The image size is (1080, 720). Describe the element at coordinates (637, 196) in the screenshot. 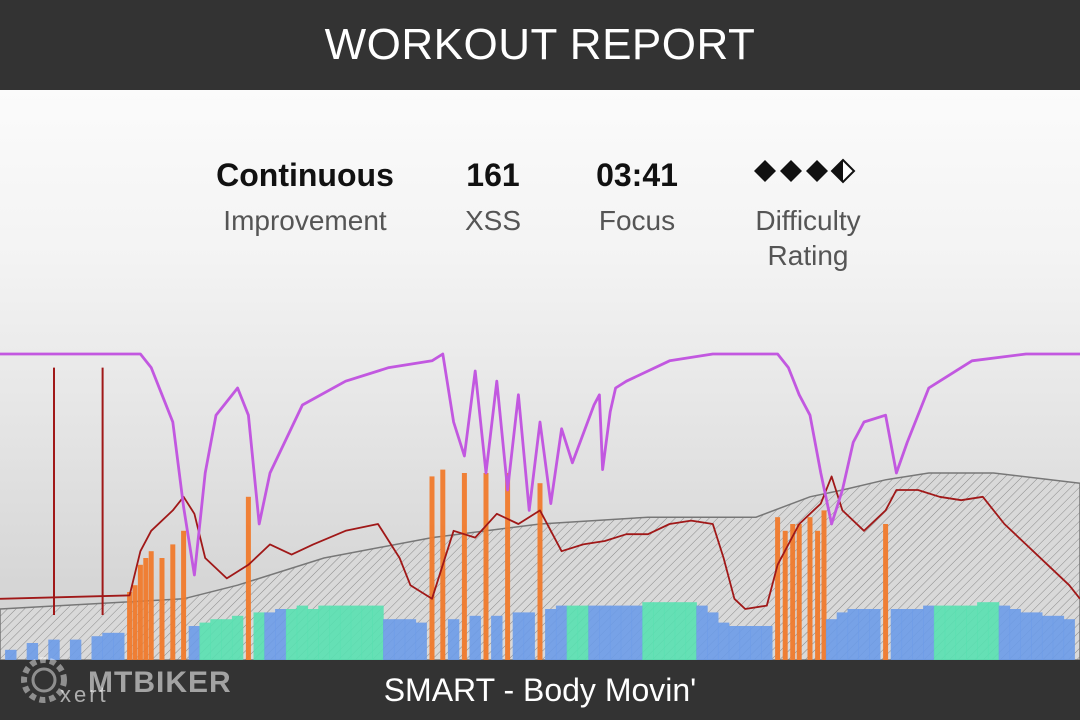

I see `stat-focus: 03:41 Focus` at that location.